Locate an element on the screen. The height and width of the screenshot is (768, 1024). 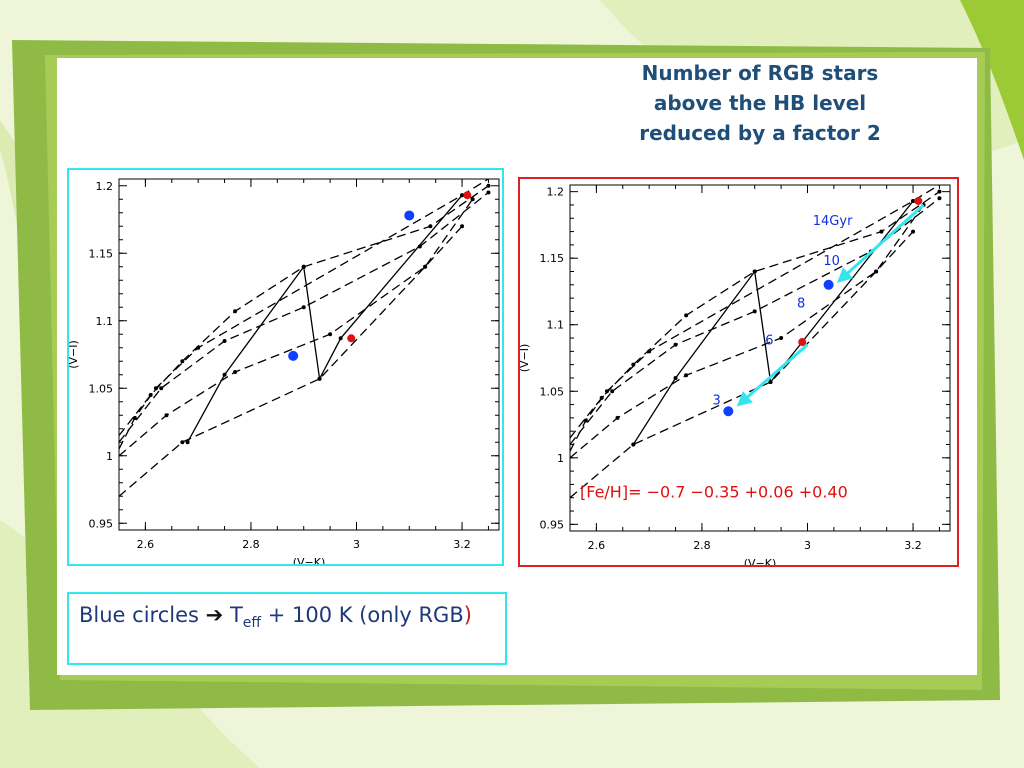
note-paren: ) is located at coordinates (467, 615).